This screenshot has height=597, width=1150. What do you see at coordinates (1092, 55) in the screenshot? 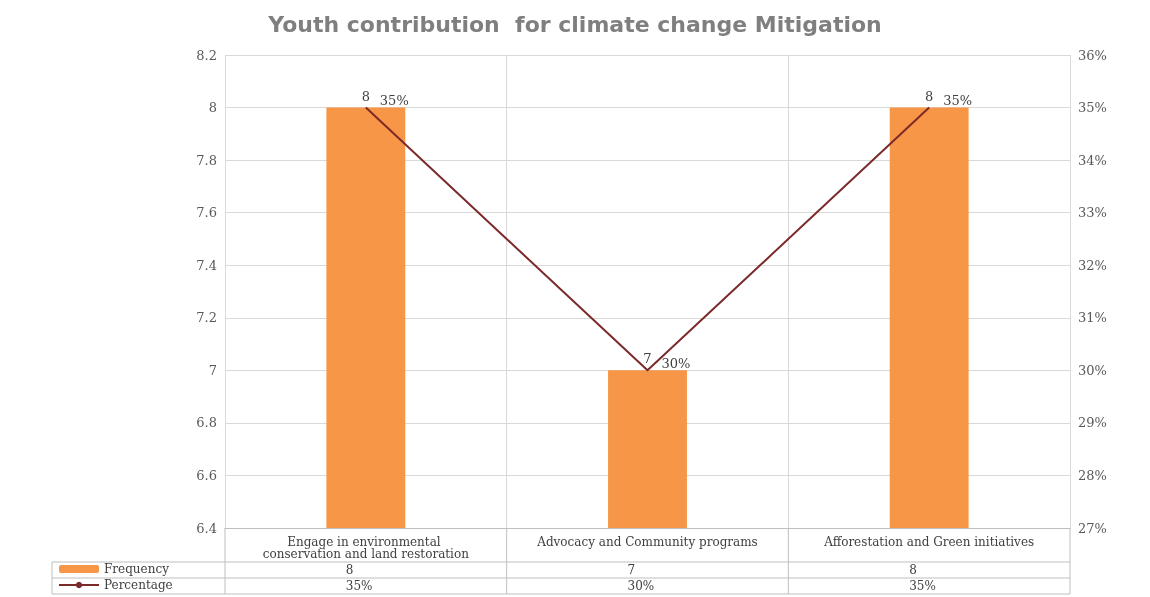
I see `y2-tick-label: 36%` at bounding box center [1092, 55].